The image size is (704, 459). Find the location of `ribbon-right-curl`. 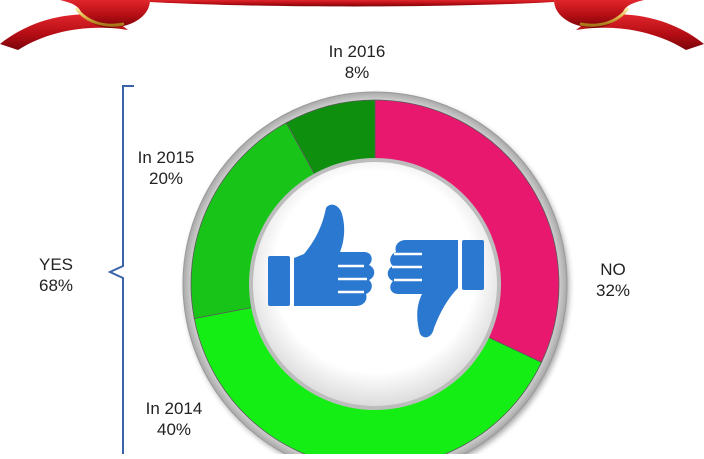

ribbon-right-curl is located at coordinates (599, 14).